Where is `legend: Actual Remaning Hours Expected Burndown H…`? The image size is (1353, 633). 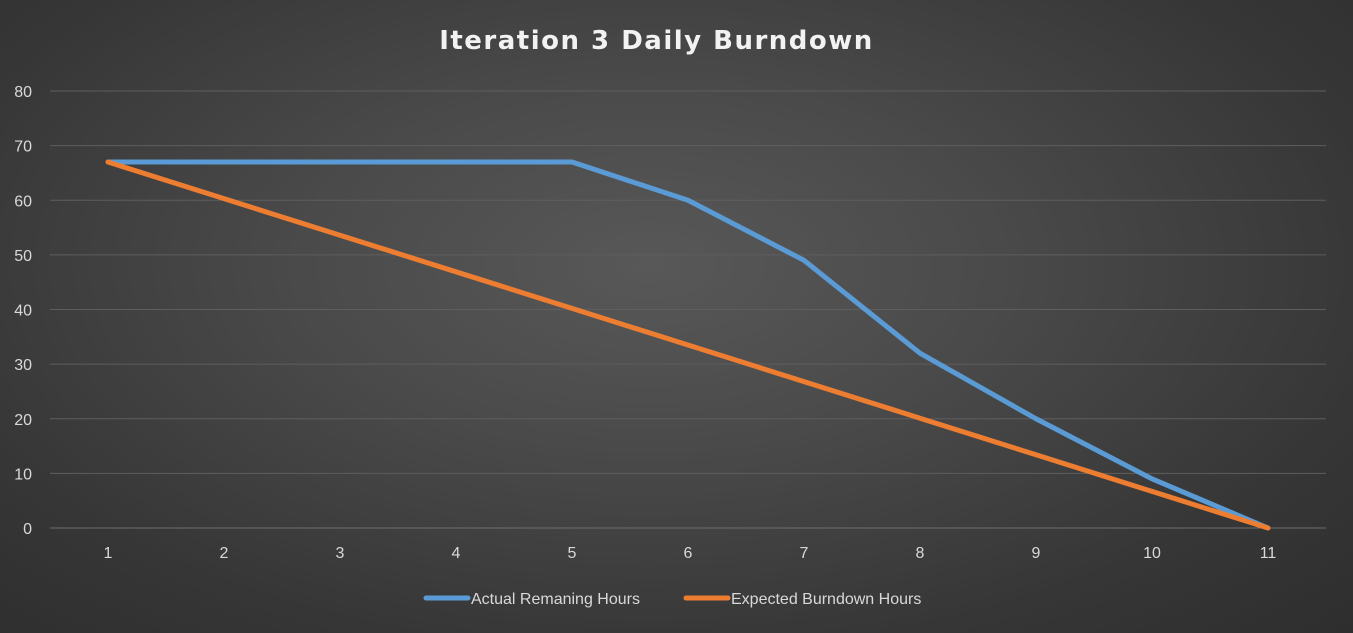
legend: Actual Remaning Hours Expected Burndown H… is located at coordinates (672, 599).